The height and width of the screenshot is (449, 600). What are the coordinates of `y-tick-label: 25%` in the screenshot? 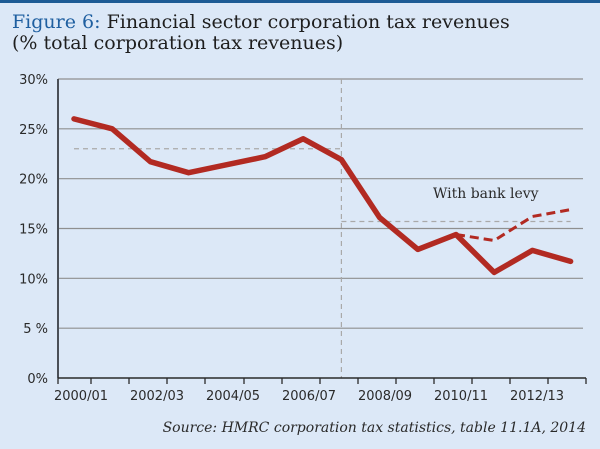 It's located at (33, 130).